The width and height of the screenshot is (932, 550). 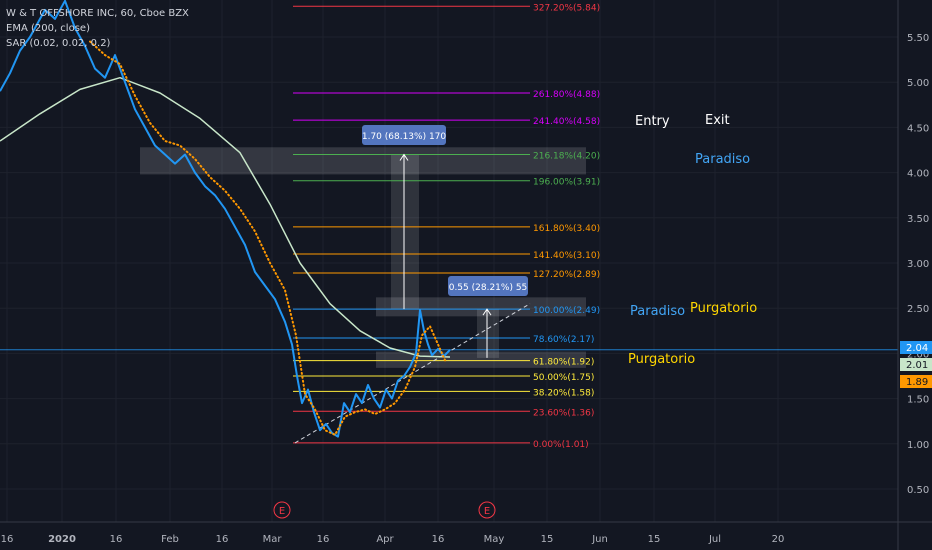 What do you see at coordinates (563, 363) in the screenshot?
I see `fib-level-label: 61.80%(1.92)` at bounding box center [563, 363].